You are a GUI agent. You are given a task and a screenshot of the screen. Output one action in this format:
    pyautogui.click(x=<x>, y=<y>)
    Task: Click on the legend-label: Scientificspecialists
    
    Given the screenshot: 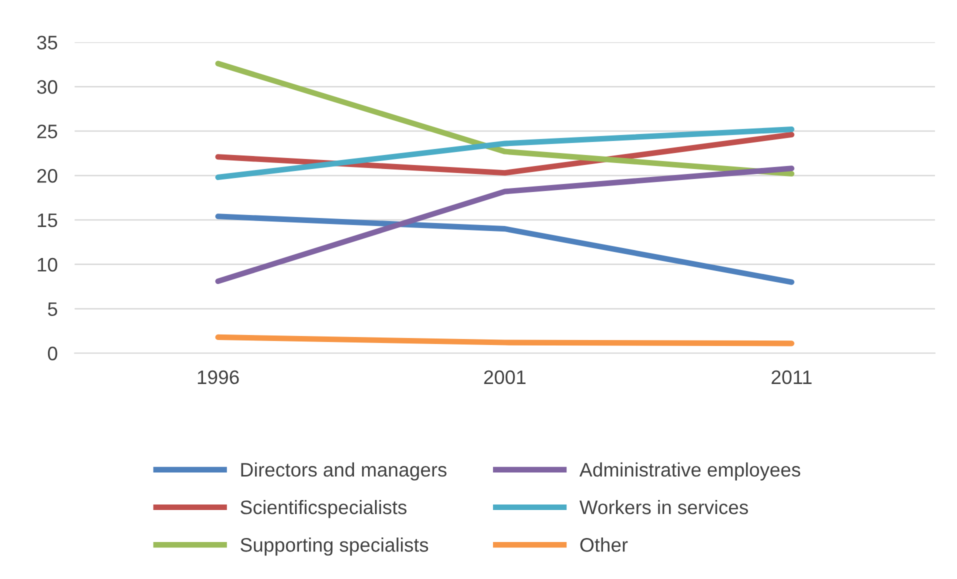 What is the action you would take?
    pyautogui.click(x=323, y=509)
    